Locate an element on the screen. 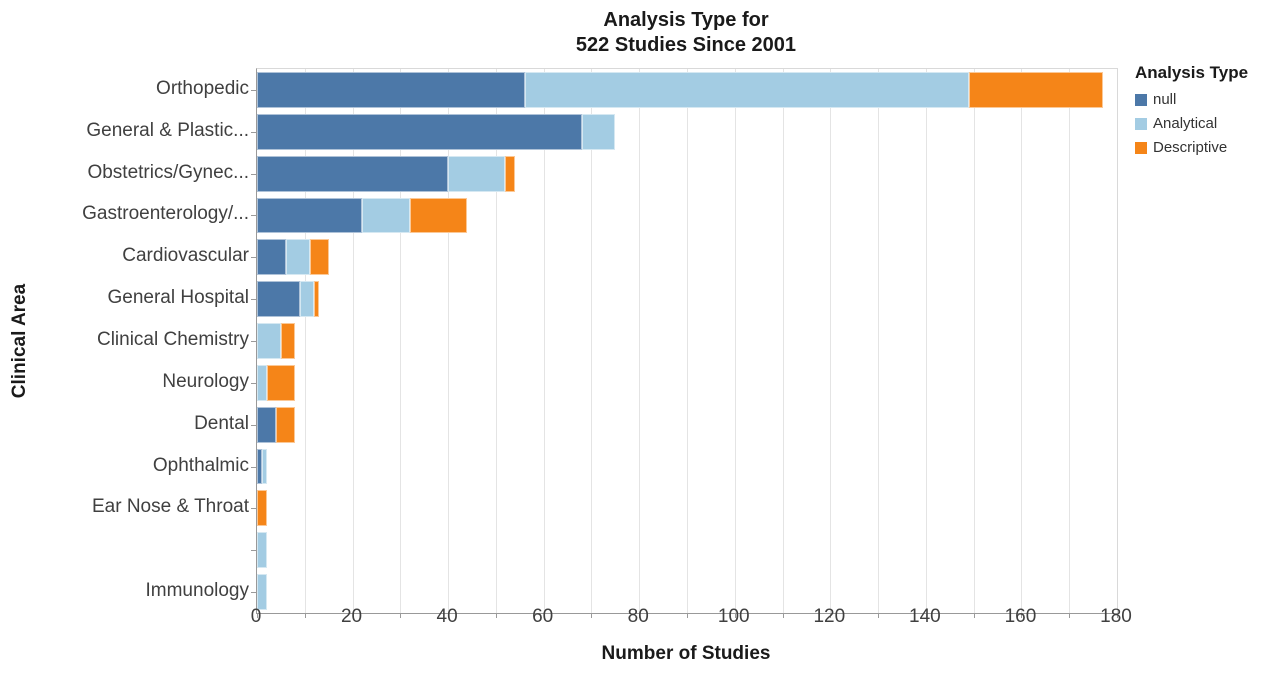 The height and width of the screenshot is (682, 1273). y-category-label: Clinical Chemistry is located at coordinates (172, 339).